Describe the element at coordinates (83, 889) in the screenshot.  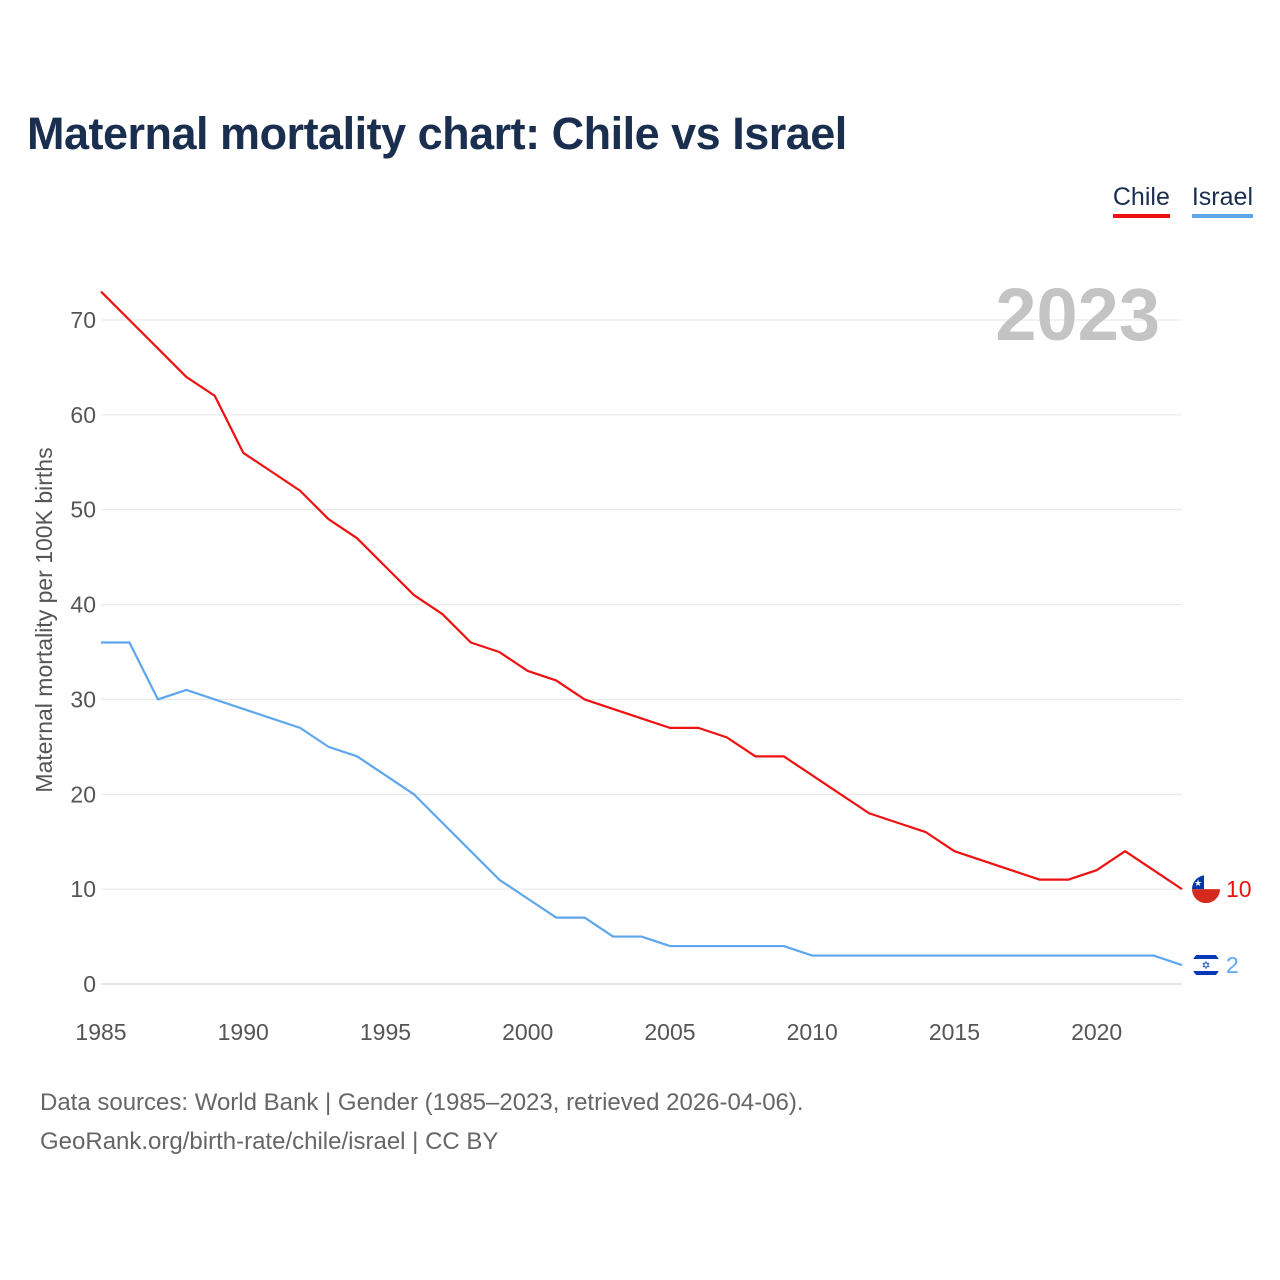
I see `y-tick-label: 10` at that location.